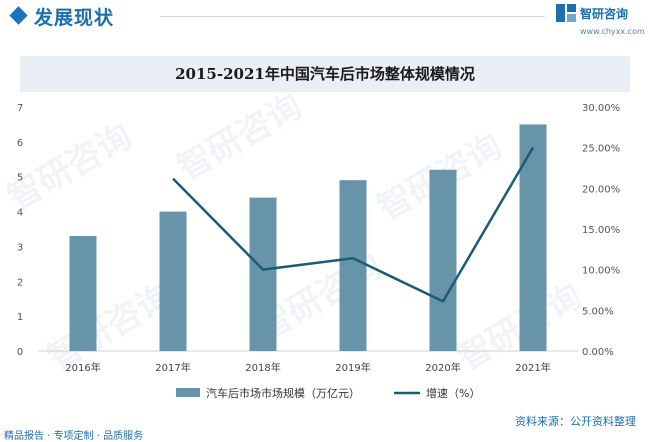 The image size is (650, 442). I want to click on y-right-tick-label: 0.00%, so click(598, 352).